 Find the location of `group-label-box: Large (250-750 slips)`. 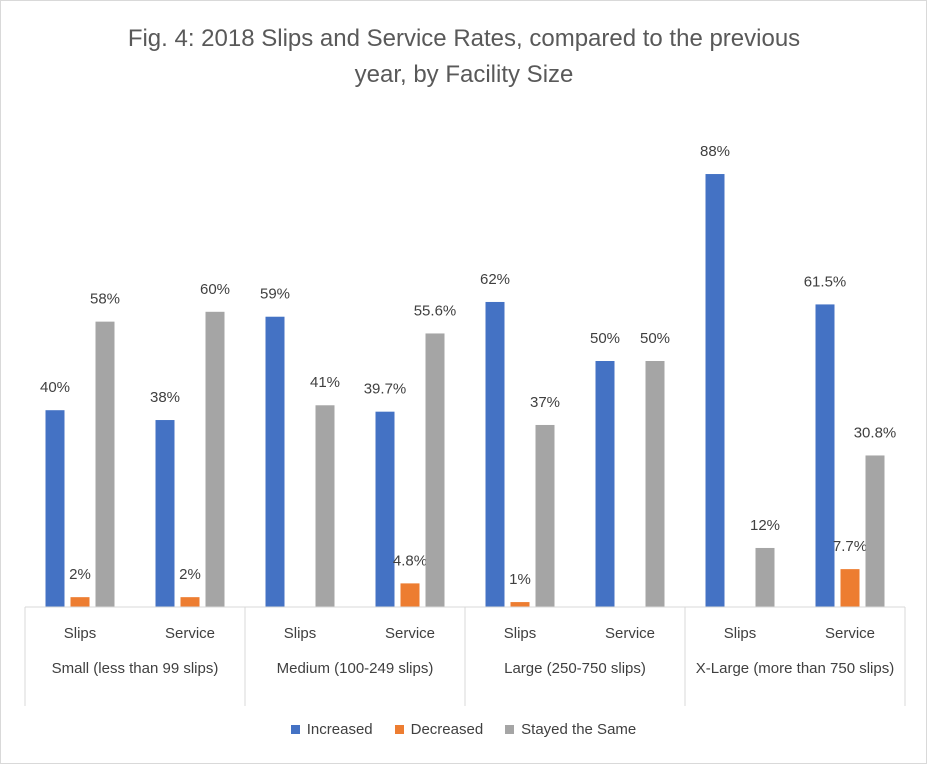

group-label-box: Large (250-750 slips) is located at coordinates (575, 668).